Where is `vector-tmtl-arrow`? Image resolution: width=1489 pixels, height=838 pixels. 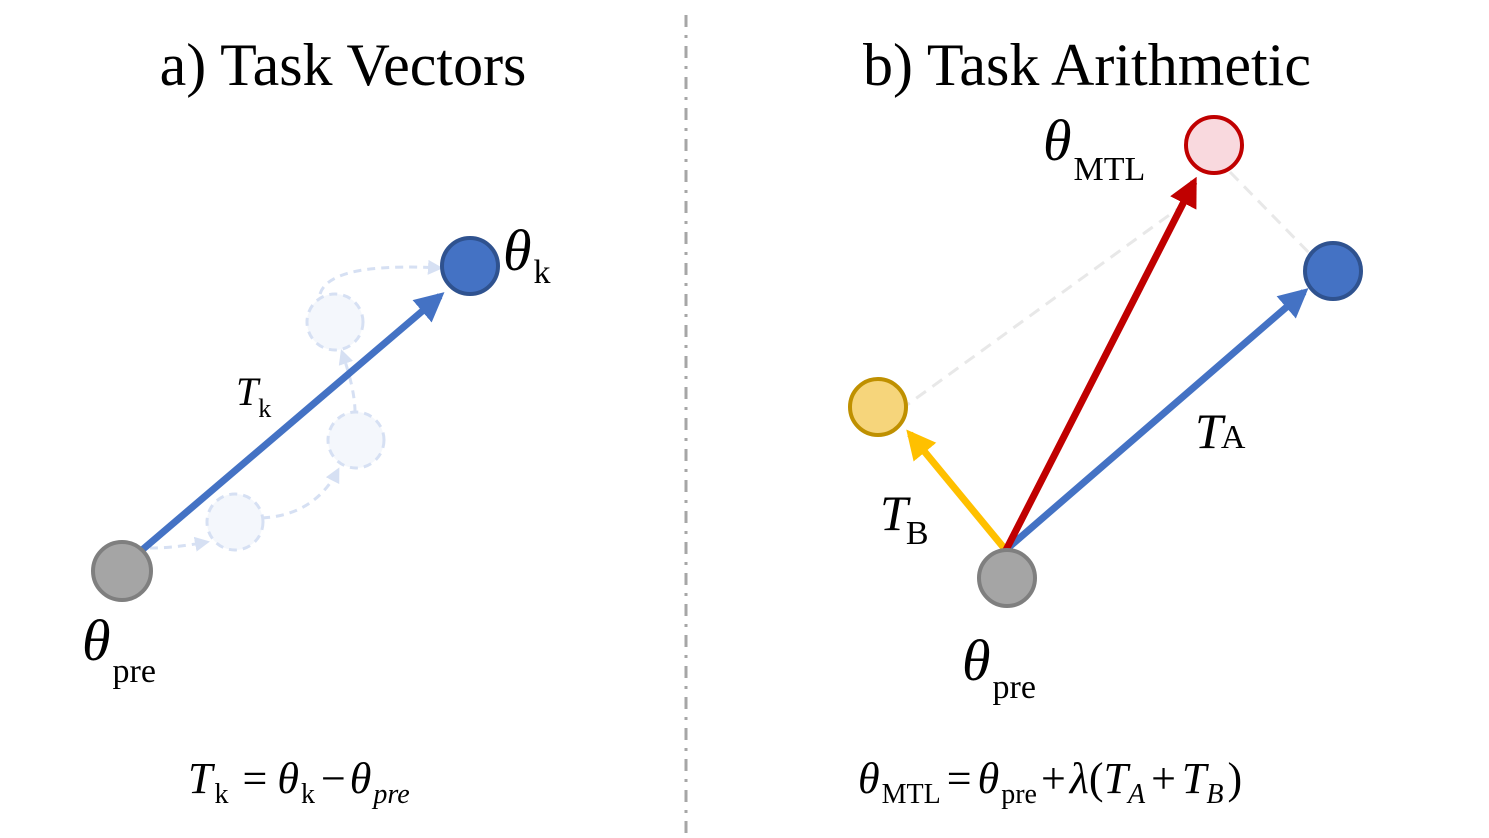 vector-tmtl-arrow is located at coordinates (1100, 364).